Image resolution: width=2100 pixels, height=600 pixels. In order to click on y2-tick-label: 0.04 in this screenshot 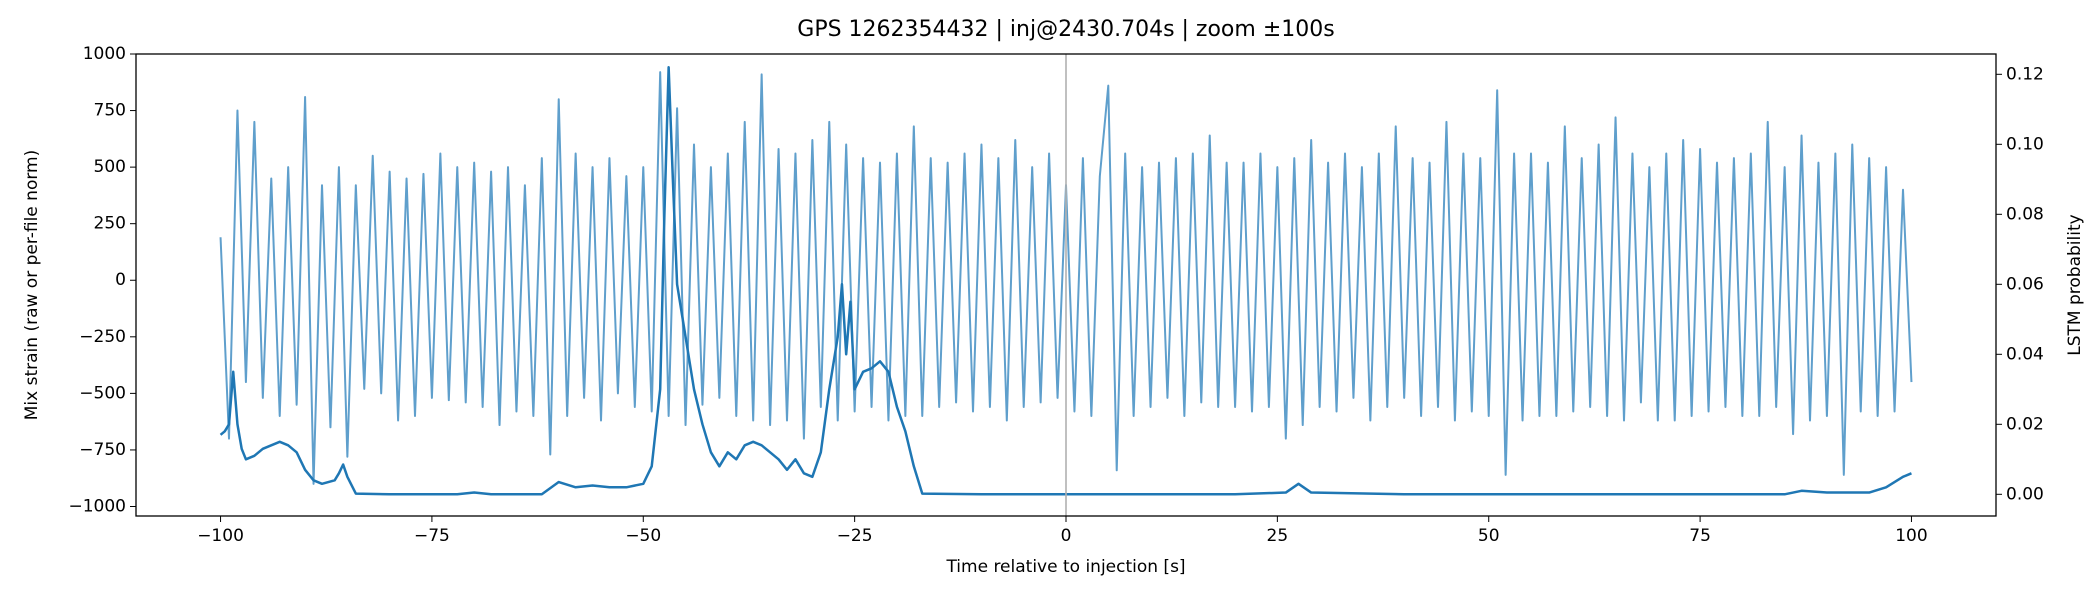, I will do `click(2025, 354)`.